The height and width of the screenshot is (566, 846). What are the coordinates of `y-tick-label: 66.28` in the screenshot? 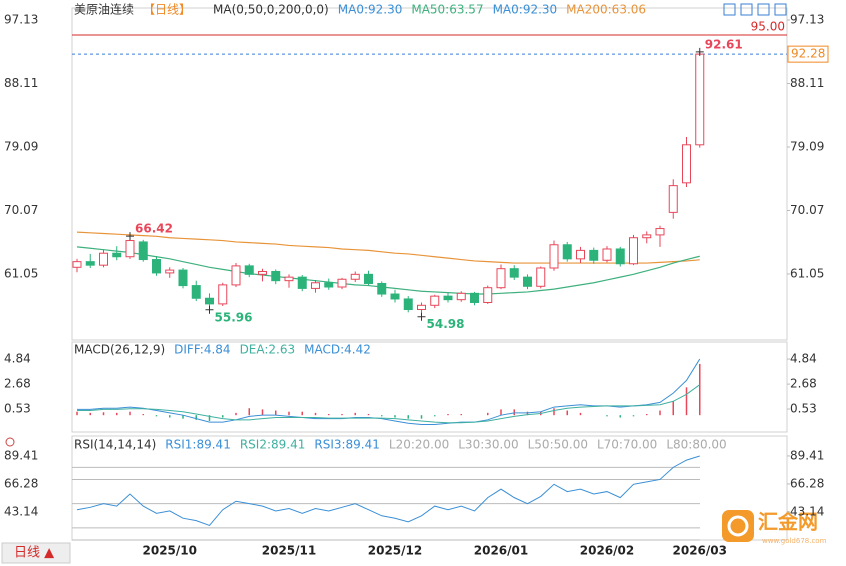 It's located at (807, 483).